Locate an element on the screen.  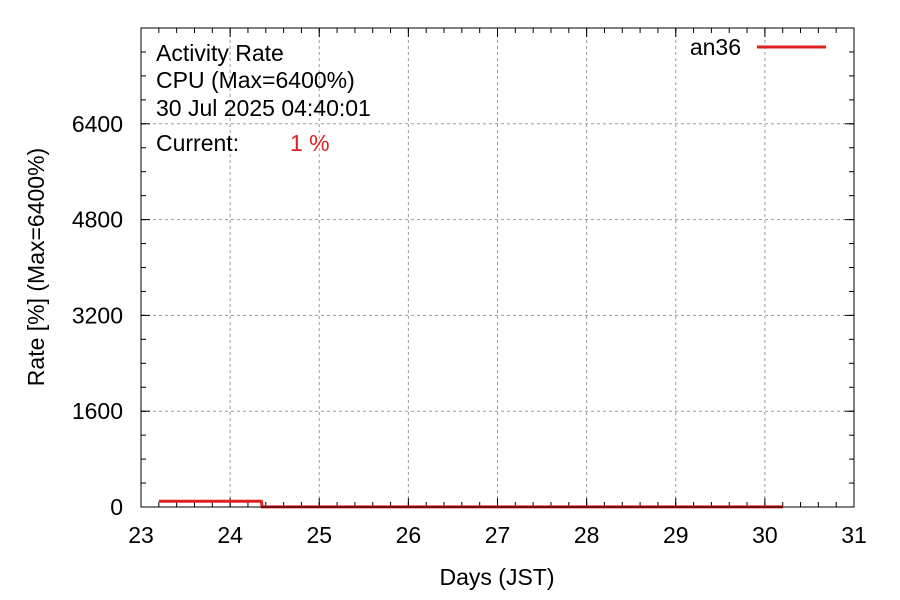
y-tick-label: 1600 is located at coordinates (97, 411).